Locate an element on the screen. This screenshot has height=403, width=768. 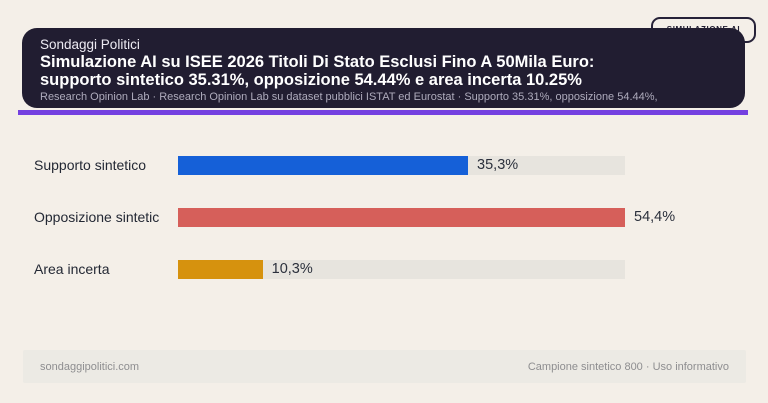
bar-value-label: 10,3% is located at coordinates (292, 269).